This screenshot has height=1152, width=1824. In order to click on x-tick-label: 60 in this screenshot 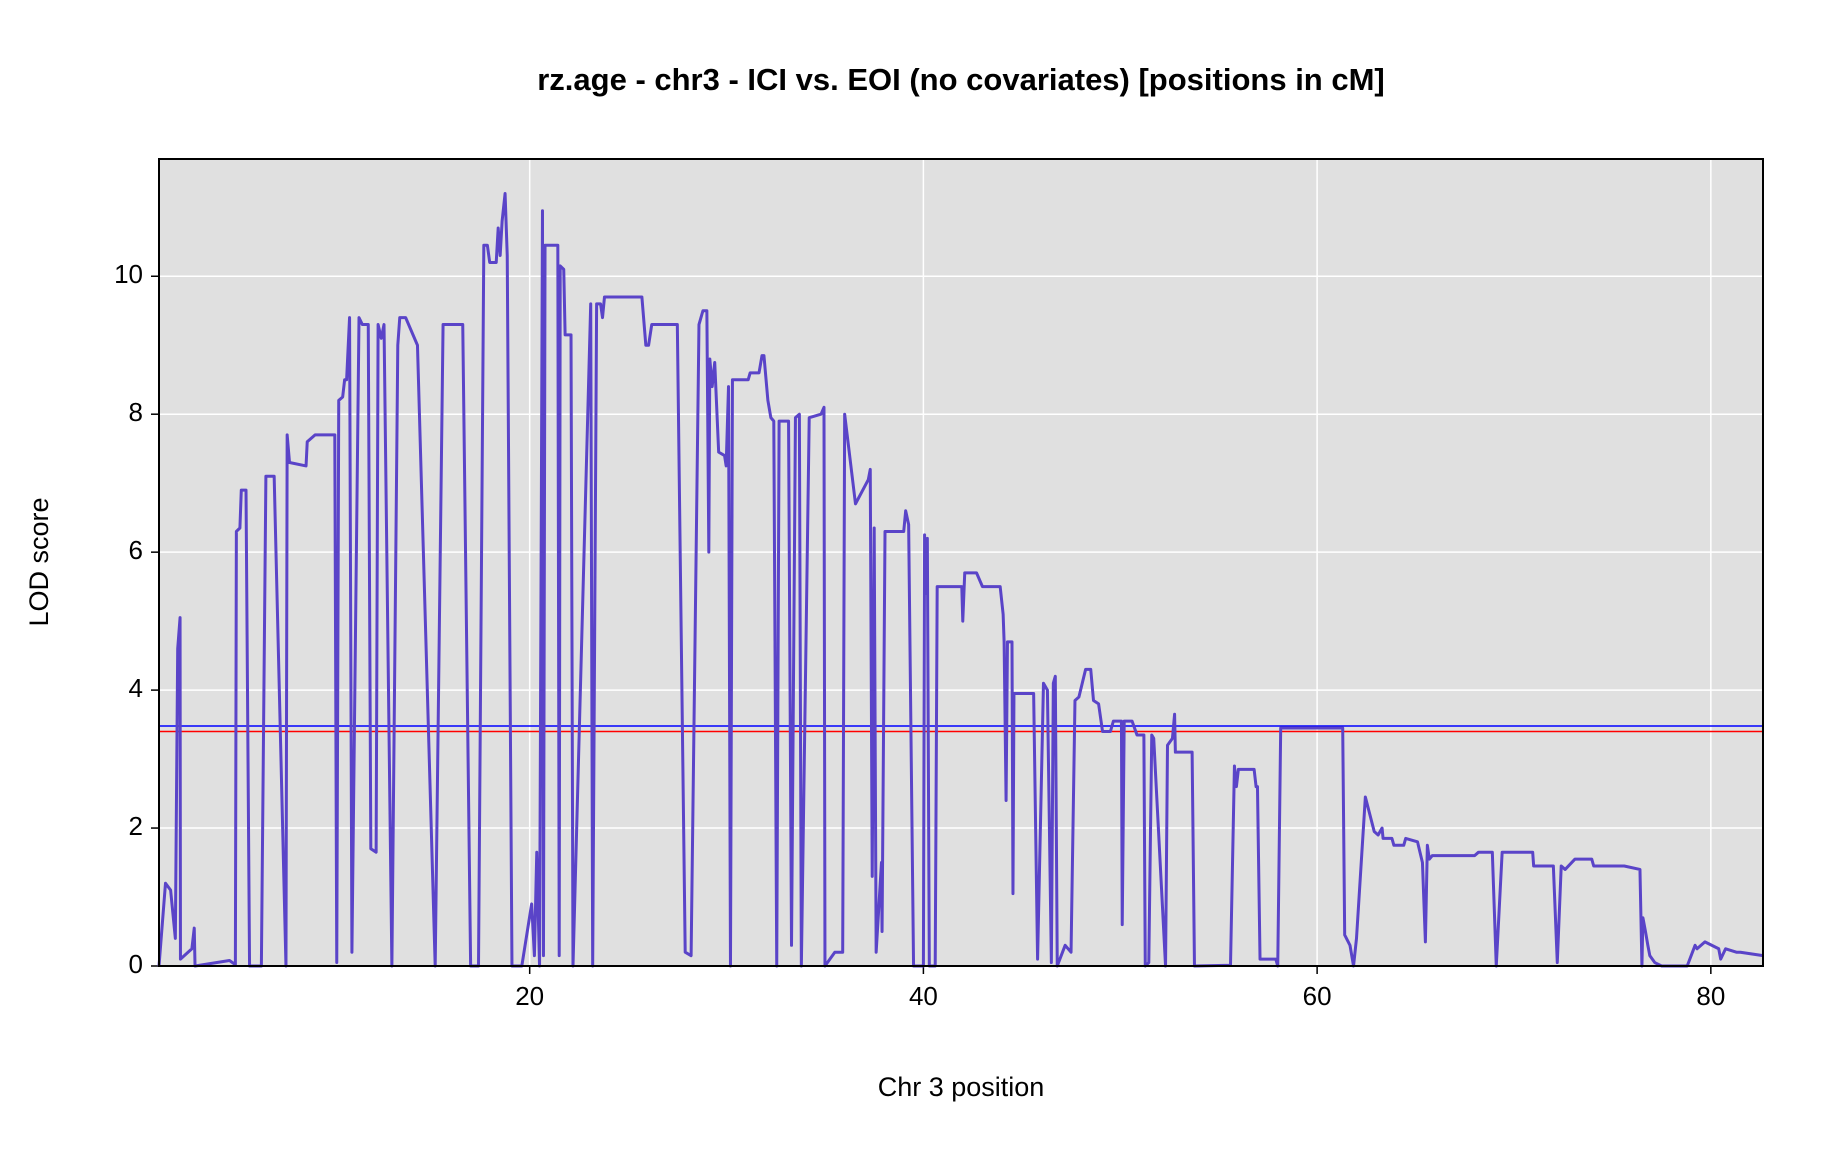, I will do `click(1317, 996)`.